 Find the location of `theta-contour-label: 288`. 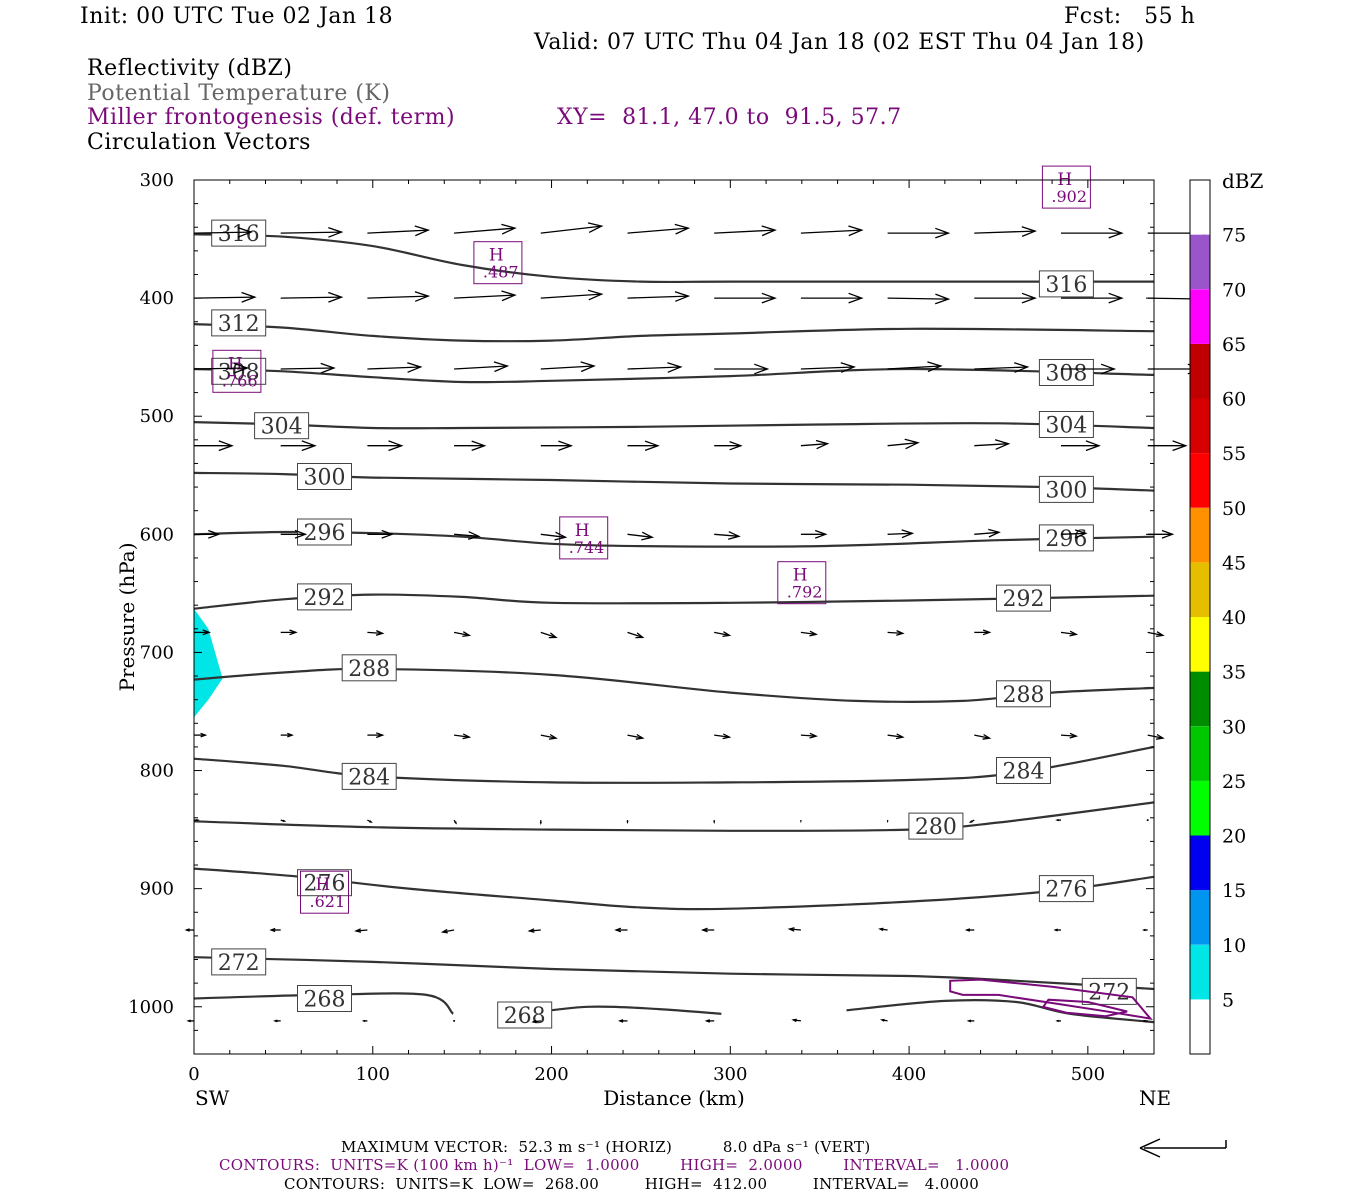

theta-contour-label: 288 is located at coordinates (1024, 695).